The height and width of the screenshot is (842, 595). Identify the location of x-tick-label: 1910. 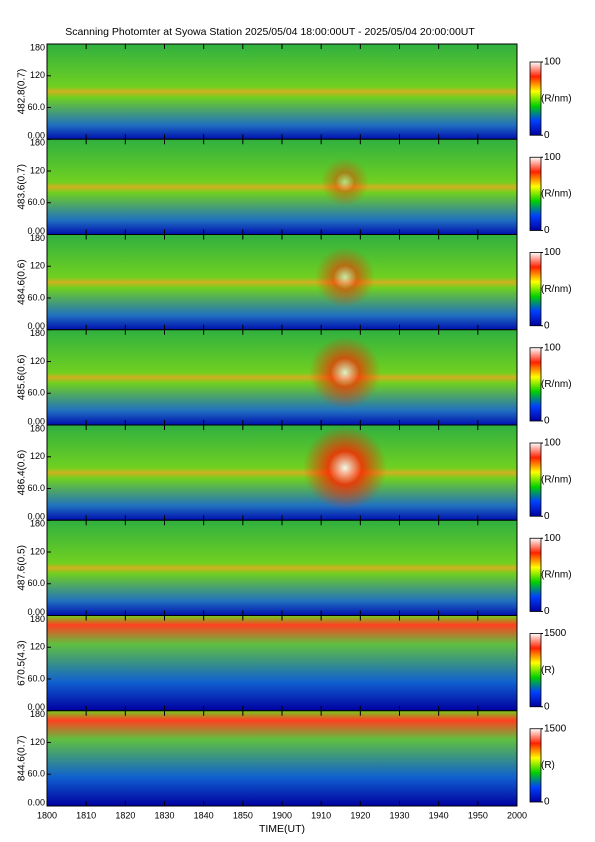
(321, 815).